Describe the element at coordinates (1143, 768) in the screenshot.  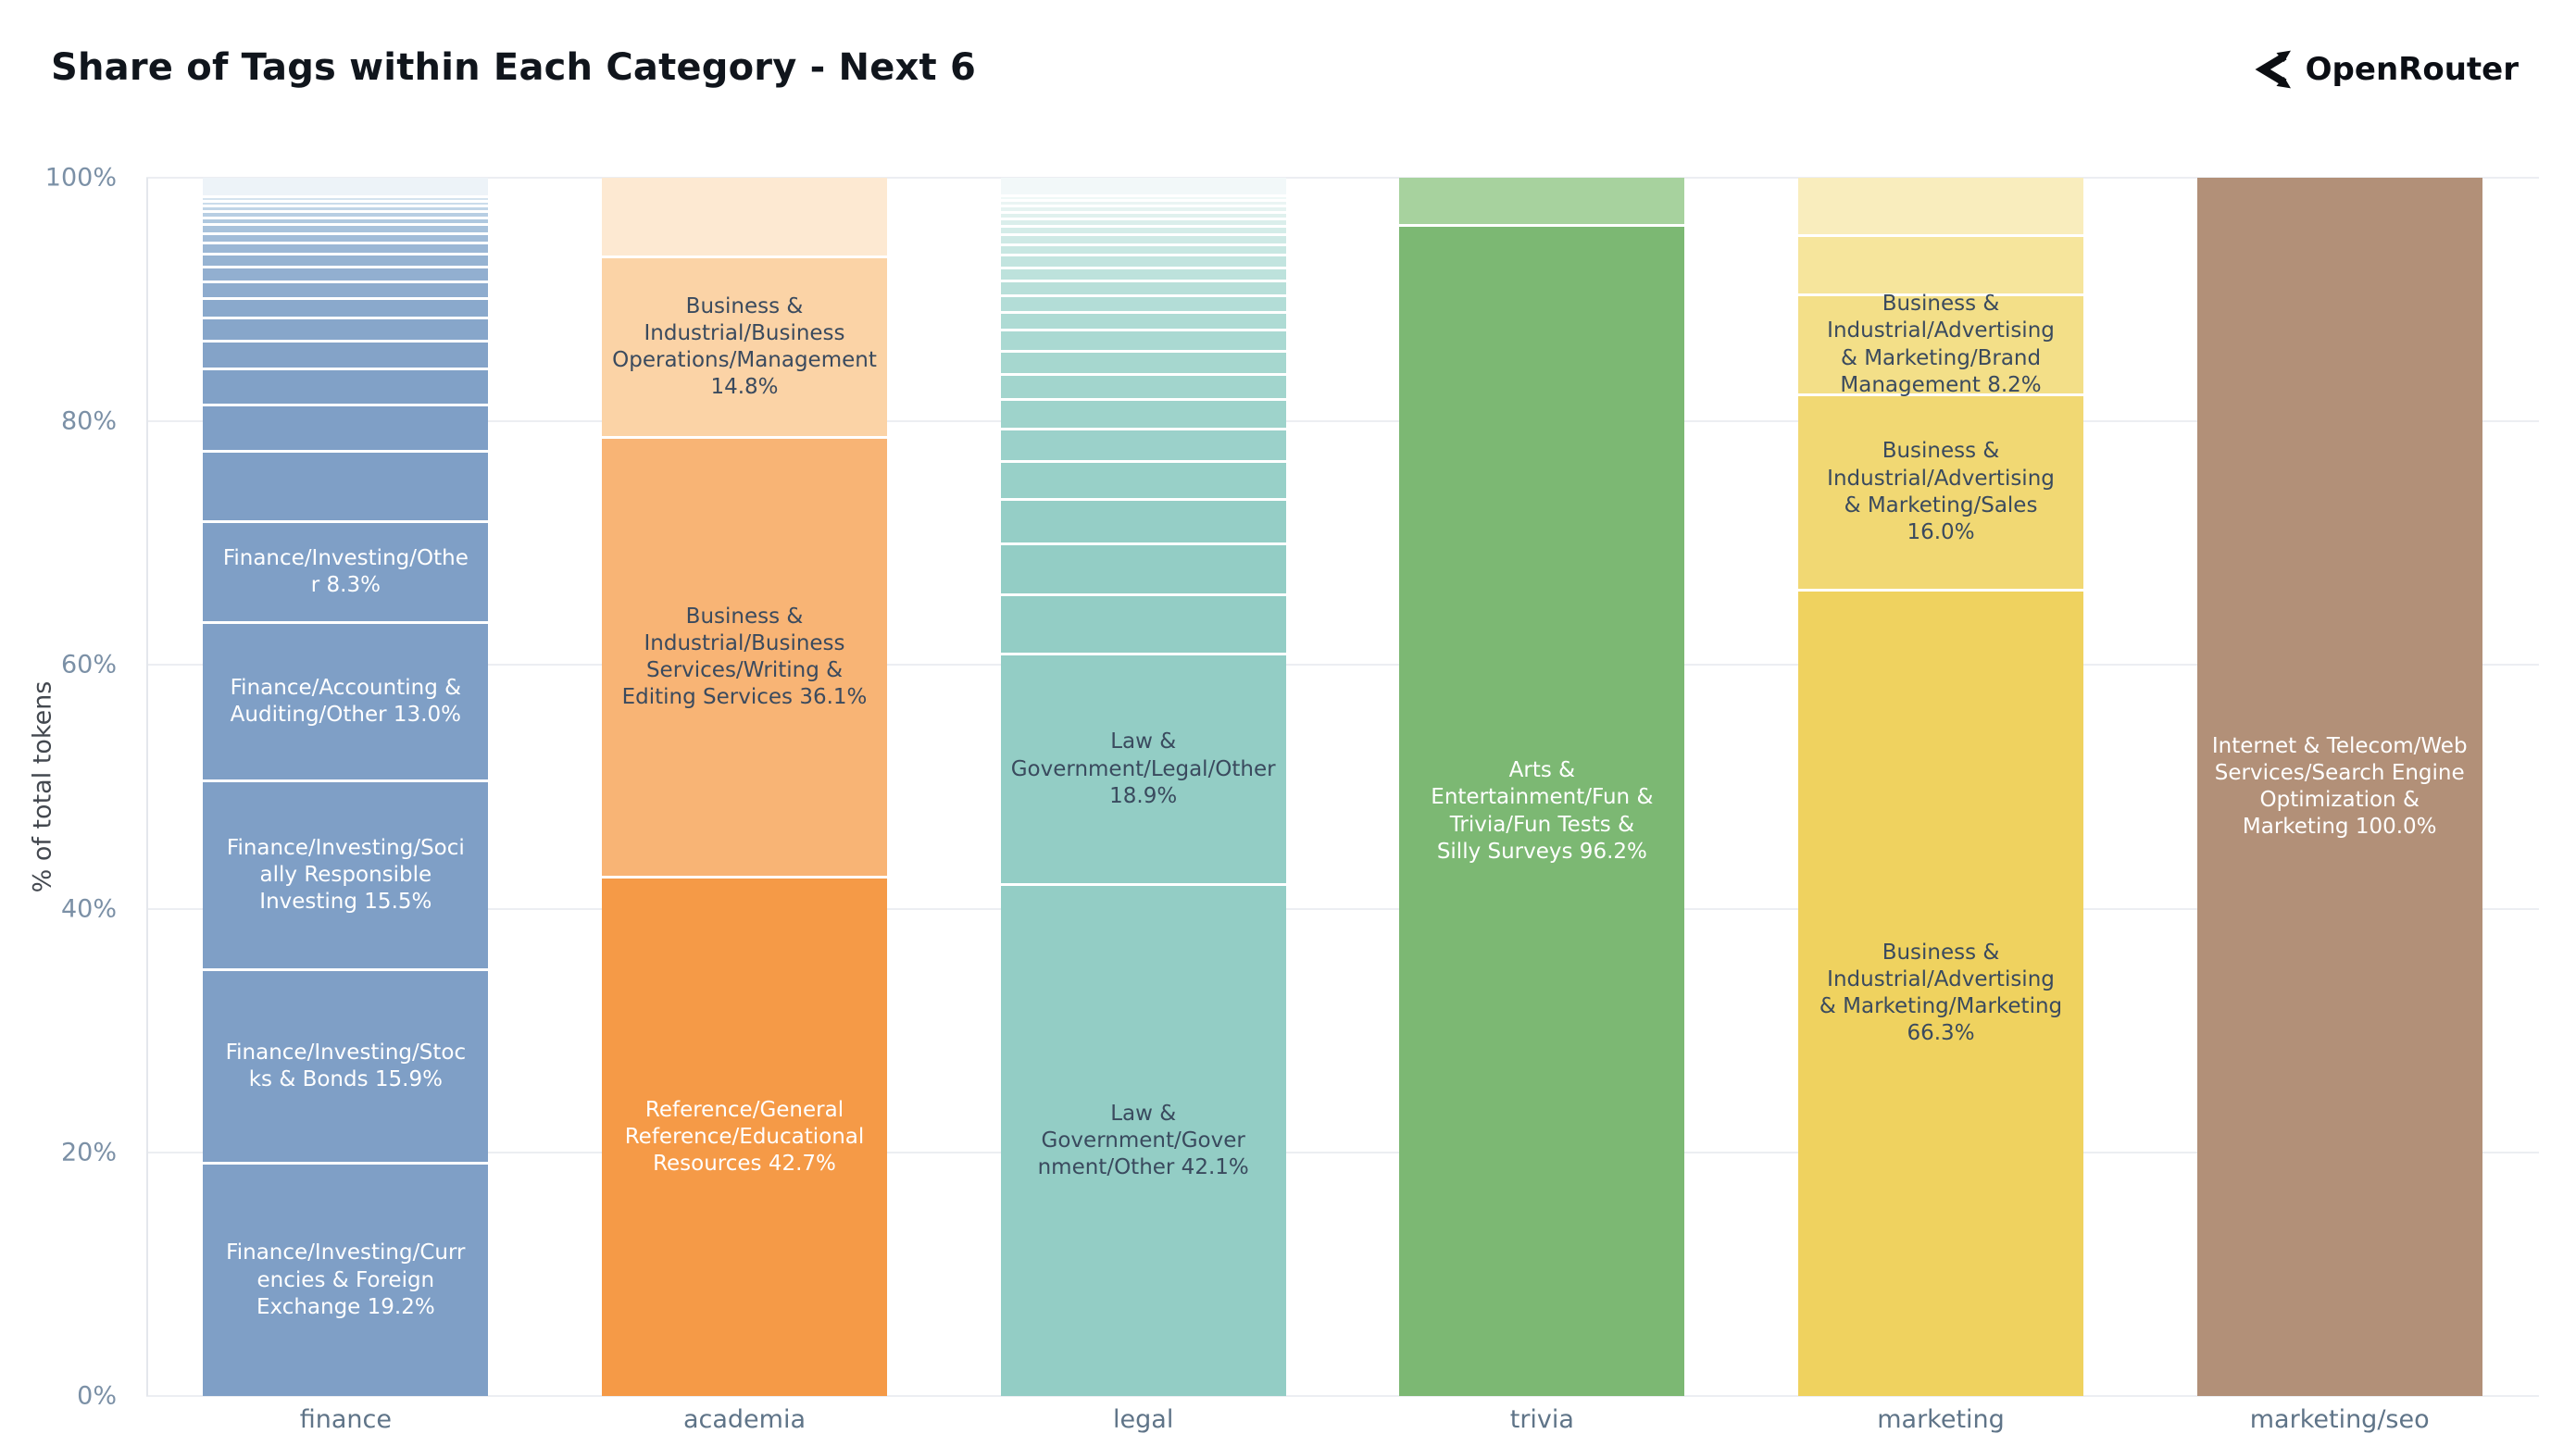
I see `bar-segment: Law & Government/Legal/Other 18.9%` at that location.